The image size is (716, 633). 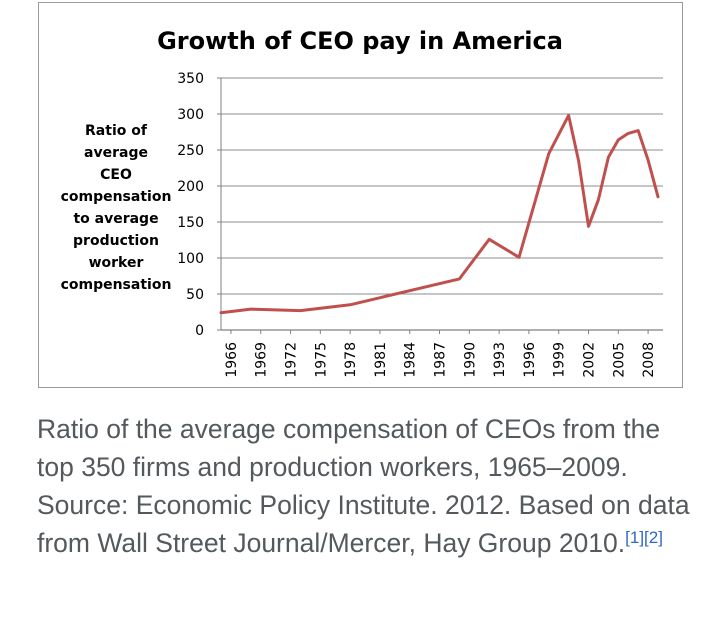 What do you see at coordinates (530, 360) in the screenshot?
I see `x-tick-label: 1996` at bounding box center [530, 360].